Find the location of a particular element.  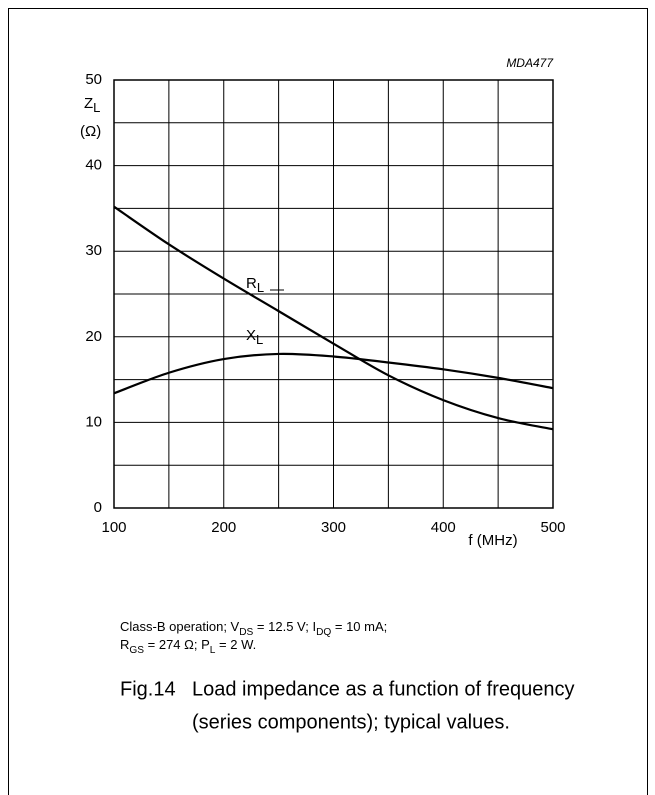

y-axis-unit: (Ω) is located at coordinates (90, 131).